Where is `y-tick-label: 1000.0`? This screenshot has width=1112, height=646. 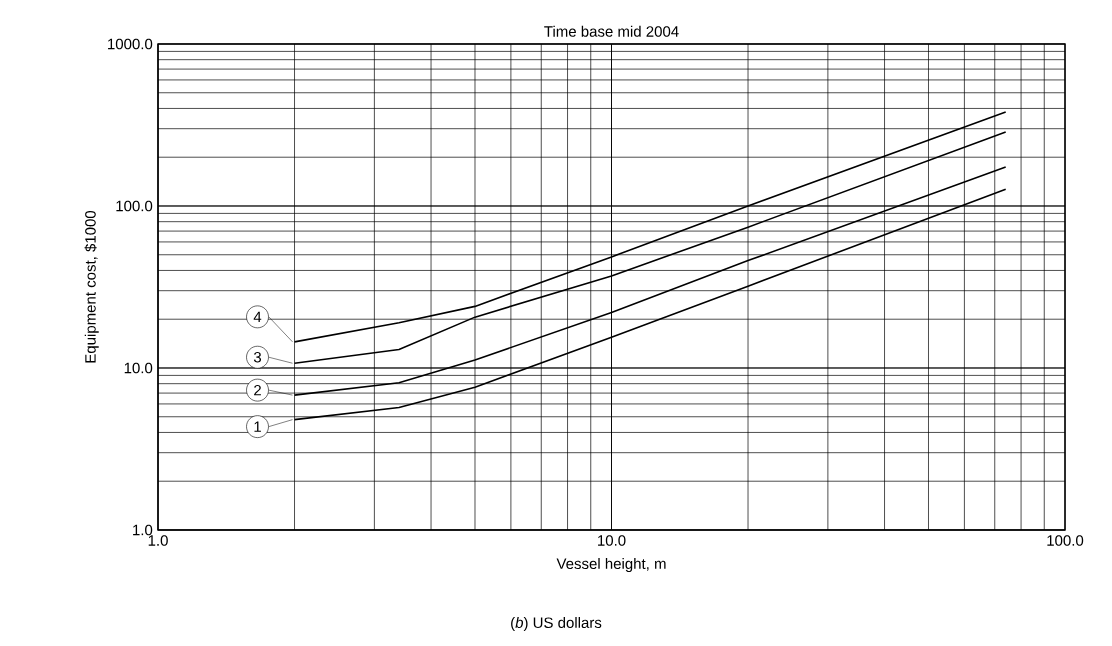 y-tick-label: 1000.0 is located at coordinates (130, 44).